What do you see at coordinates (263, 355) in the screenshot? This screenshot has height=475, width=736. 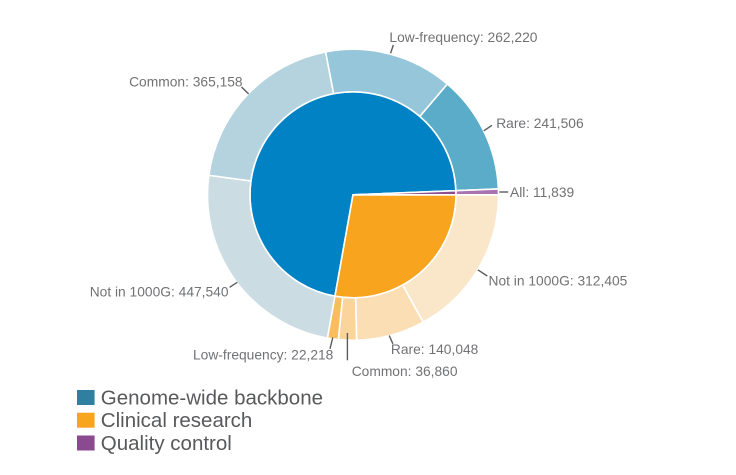 I see `svg-text: Low-frequency: 22,218` at bounding box center [263, 355].